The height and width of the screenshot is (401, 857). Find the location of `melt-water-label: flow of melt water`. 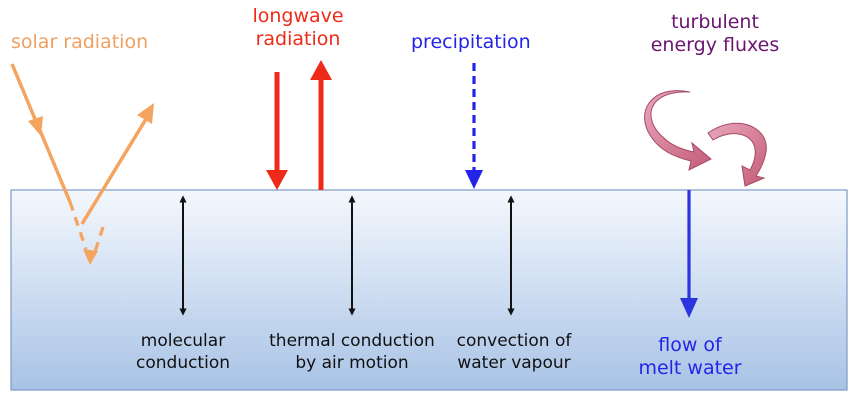

melt-water-label: flow of melt water is located at coordinates (690, 357).